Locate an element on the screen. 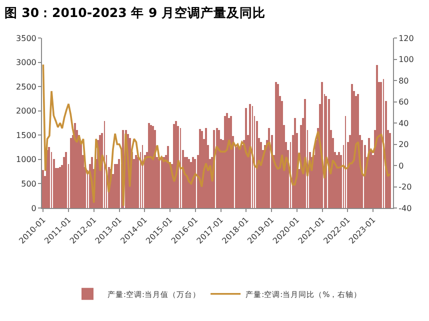 The height and width of the screenshot is (321, 429). y-tick-label: 3000 is located at coordinates (26, 63).